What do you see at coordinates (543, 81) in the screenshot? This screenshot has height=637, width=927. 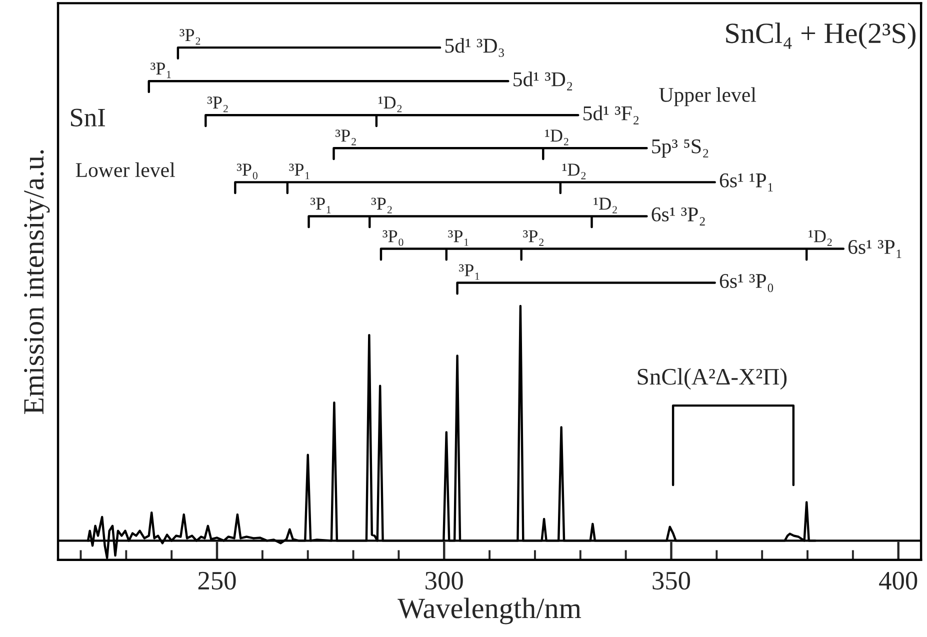 I see `annotation: 5d¹ ³D₂` at bounding box center [543, 81].